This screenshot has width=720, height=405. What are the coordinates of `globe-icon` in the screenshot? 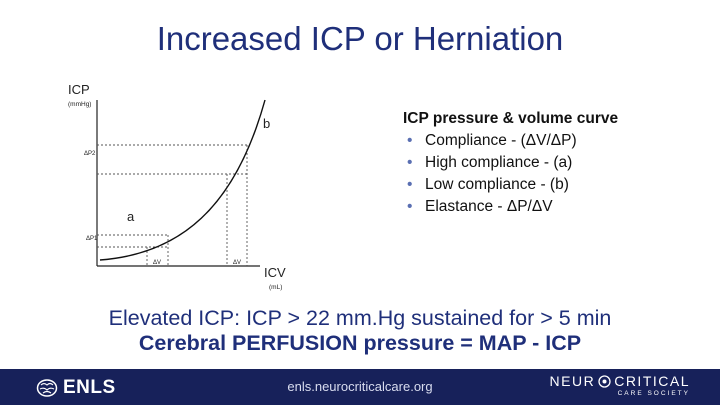 It's located at (604, 381).